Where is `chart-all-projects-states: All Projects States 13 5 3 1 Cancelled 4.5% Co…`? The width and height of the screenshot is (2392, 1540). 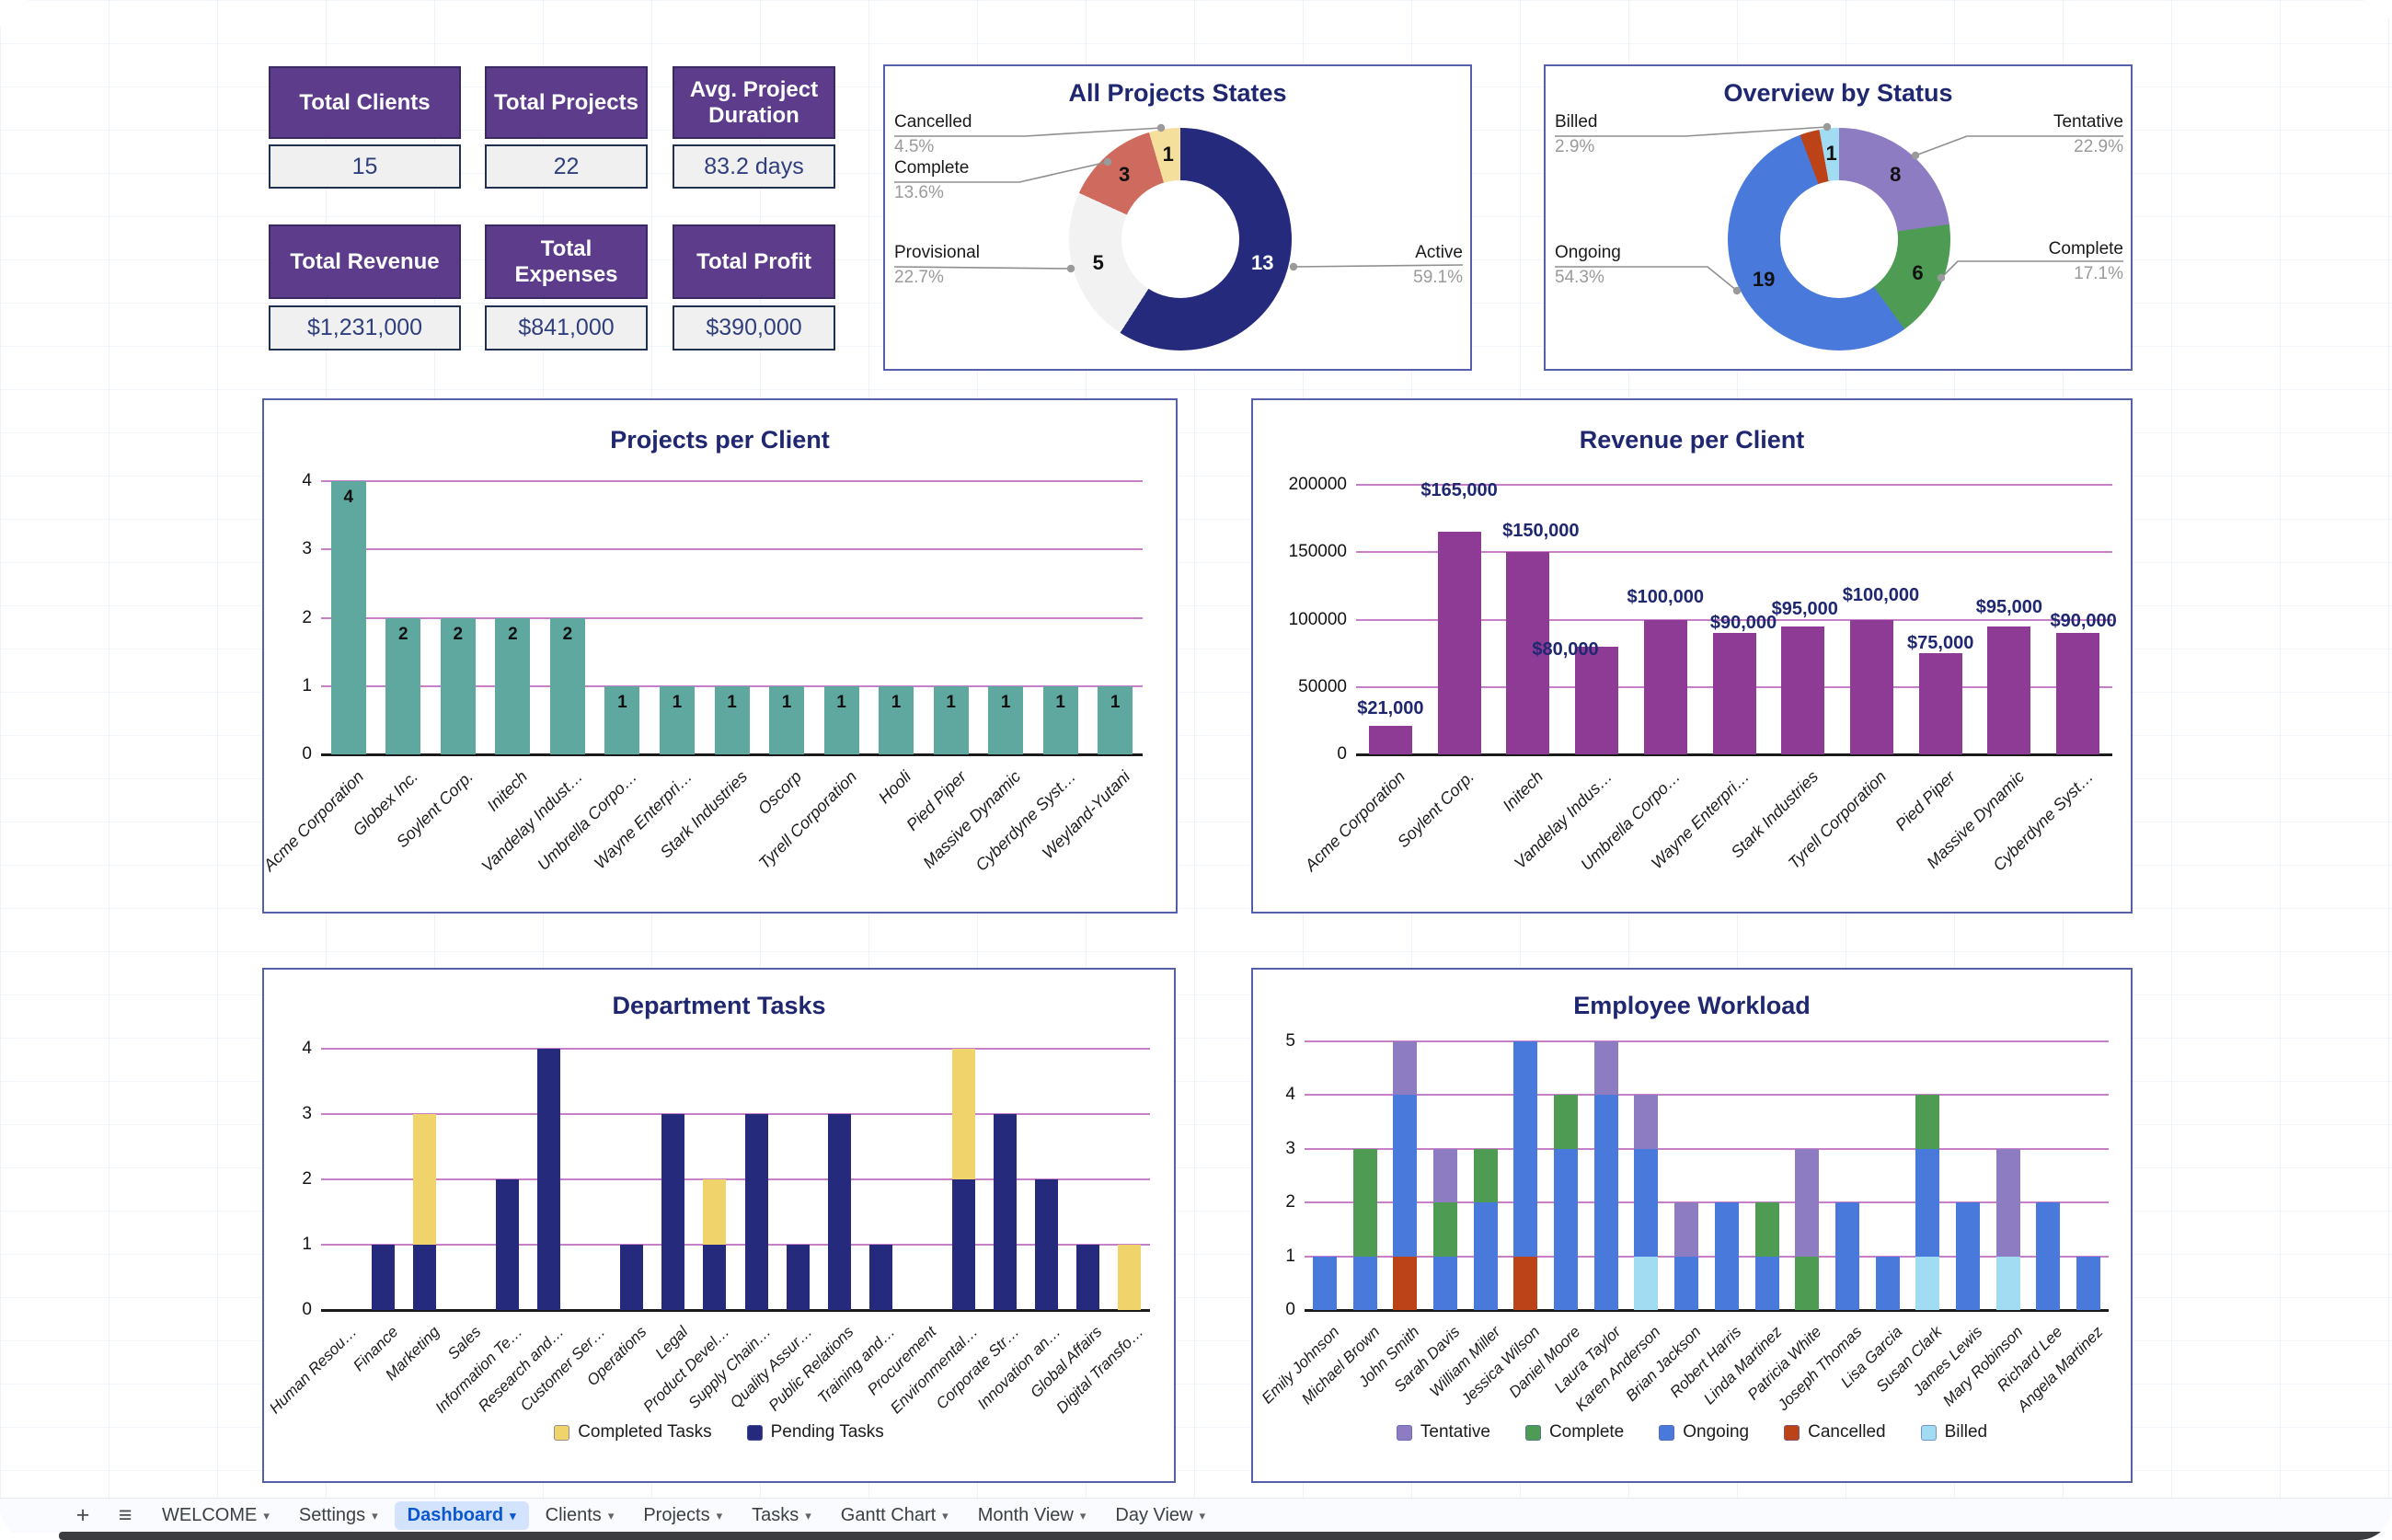
chart-all-projects-states: All Projects States 13 5 3 1 Cancelled 4.5% Co… is located at coordinates (1177, 217).